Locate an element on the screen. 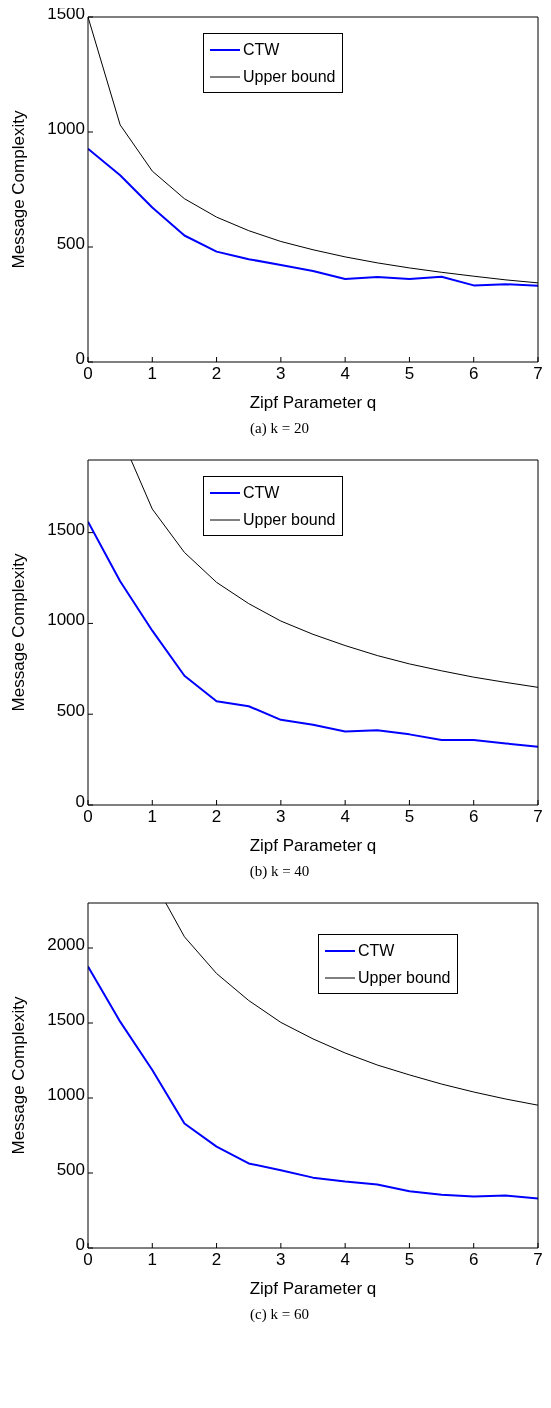 The width and height of the screenshot is (551, 1408). y-tick-label: 2000 is located at coordinates (66, 945).